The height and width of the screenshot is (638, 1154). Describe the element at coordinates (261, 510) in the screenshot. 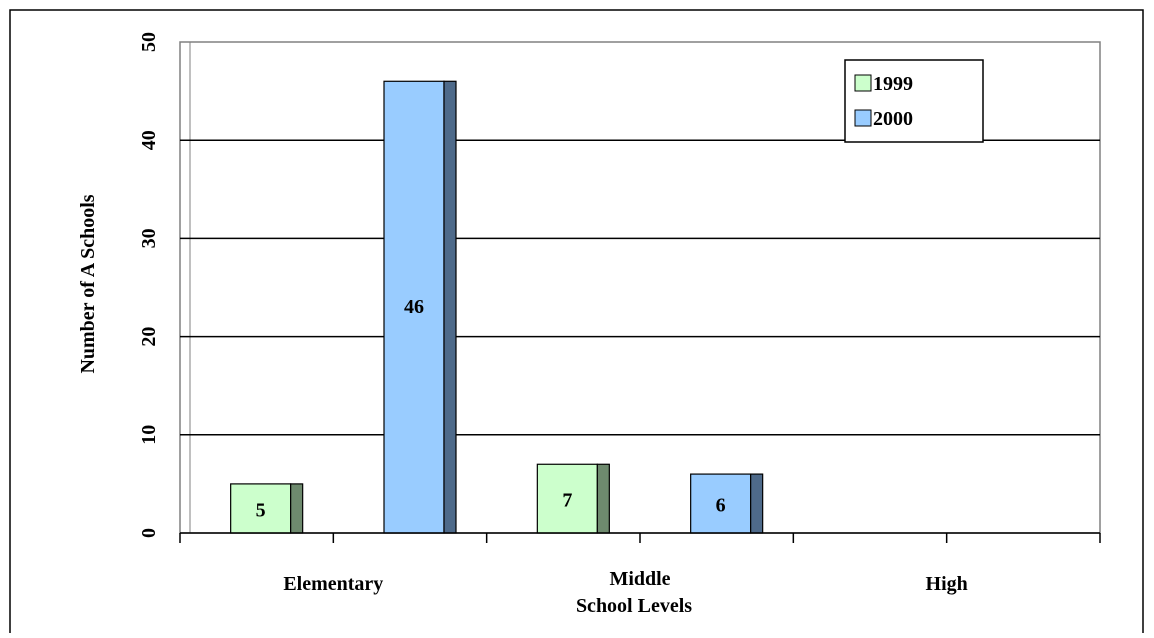

I see `data-label: 5` at that location.